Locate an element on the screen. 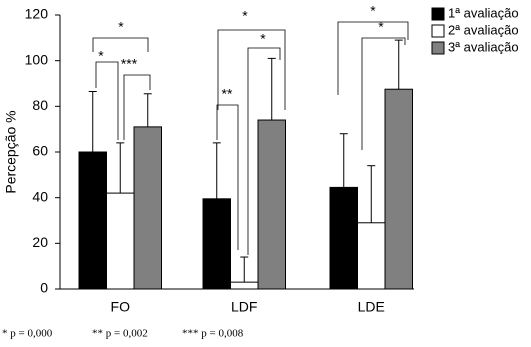  x-tick-label: FO is located at coordinates (121, 307).